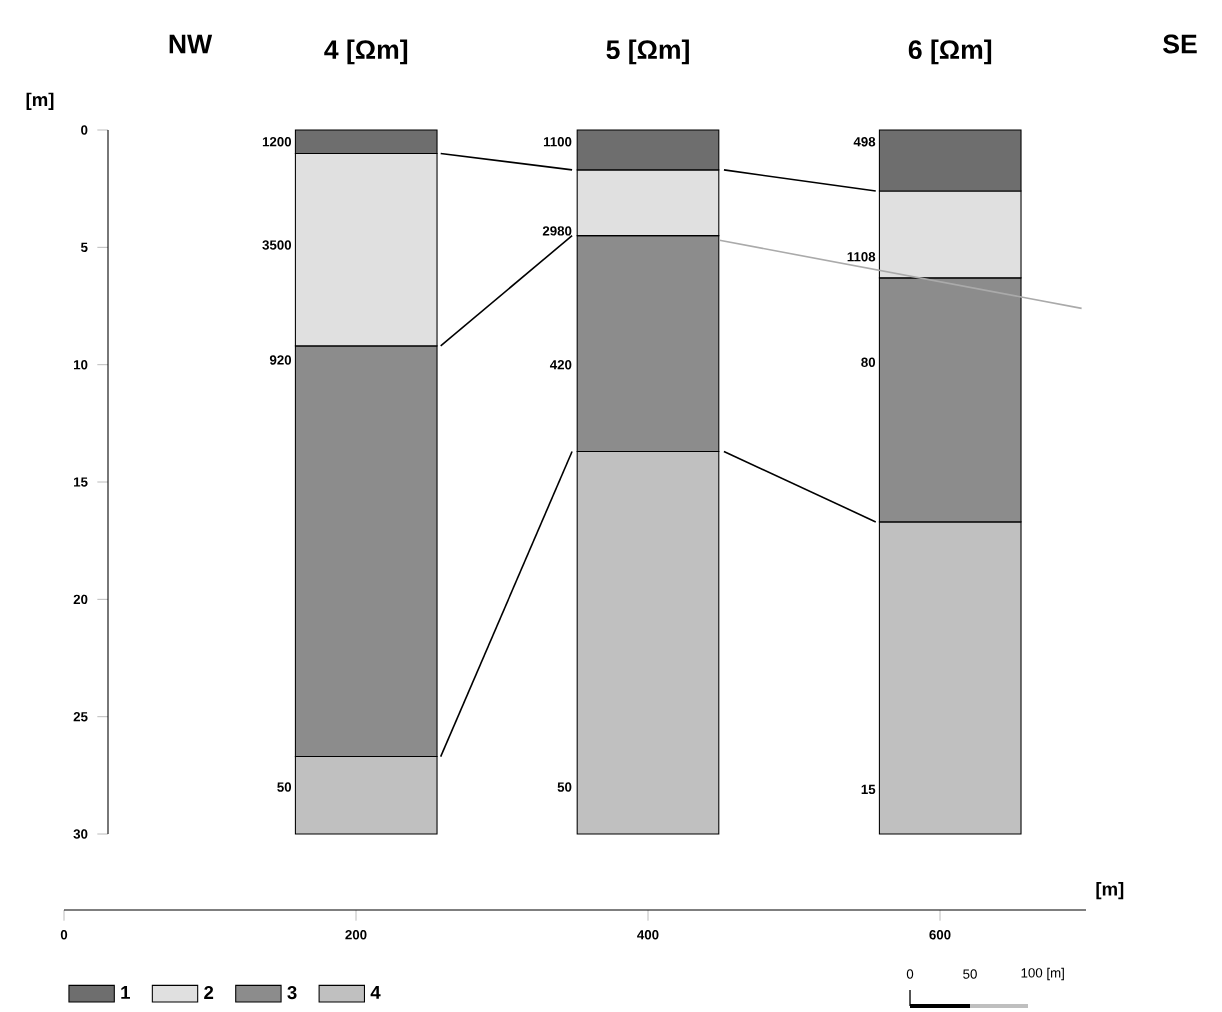 The width and height of the screenshot is (1222, 1012). Describe the element at coordinates (1180, 44) in the screenshot. I see `text: SE` at that location.